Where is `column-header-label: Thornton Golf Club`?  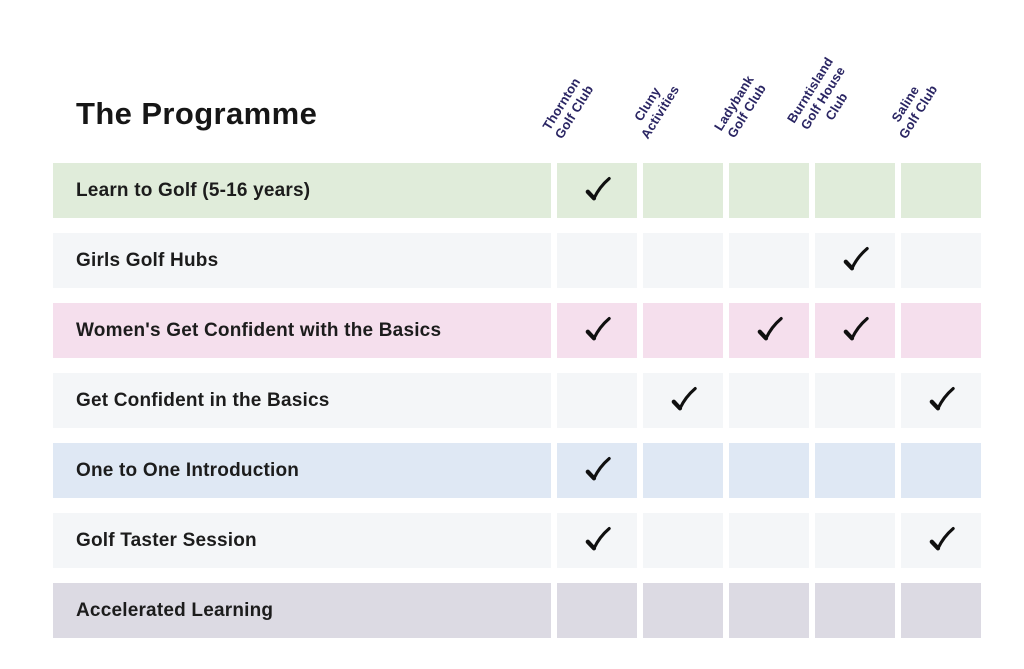 column-header-label: Thornton Golf Club is located at coordinates (568, 108).